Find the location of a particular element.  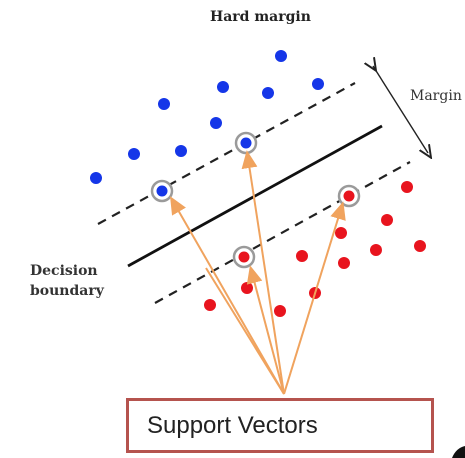

decision-label-line-1: Decision is located at coordinates (64, 271).